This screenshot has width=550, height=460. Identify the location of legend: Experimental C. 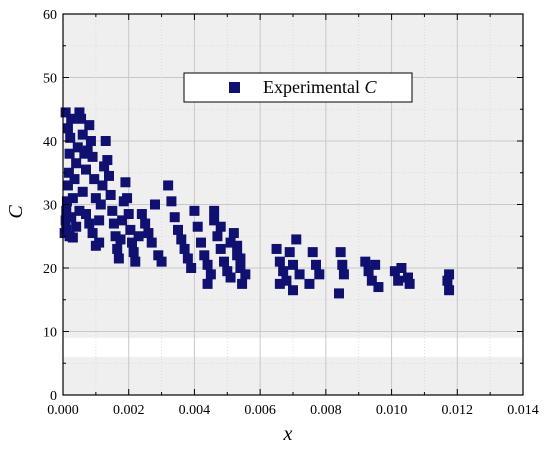
(298, 87).